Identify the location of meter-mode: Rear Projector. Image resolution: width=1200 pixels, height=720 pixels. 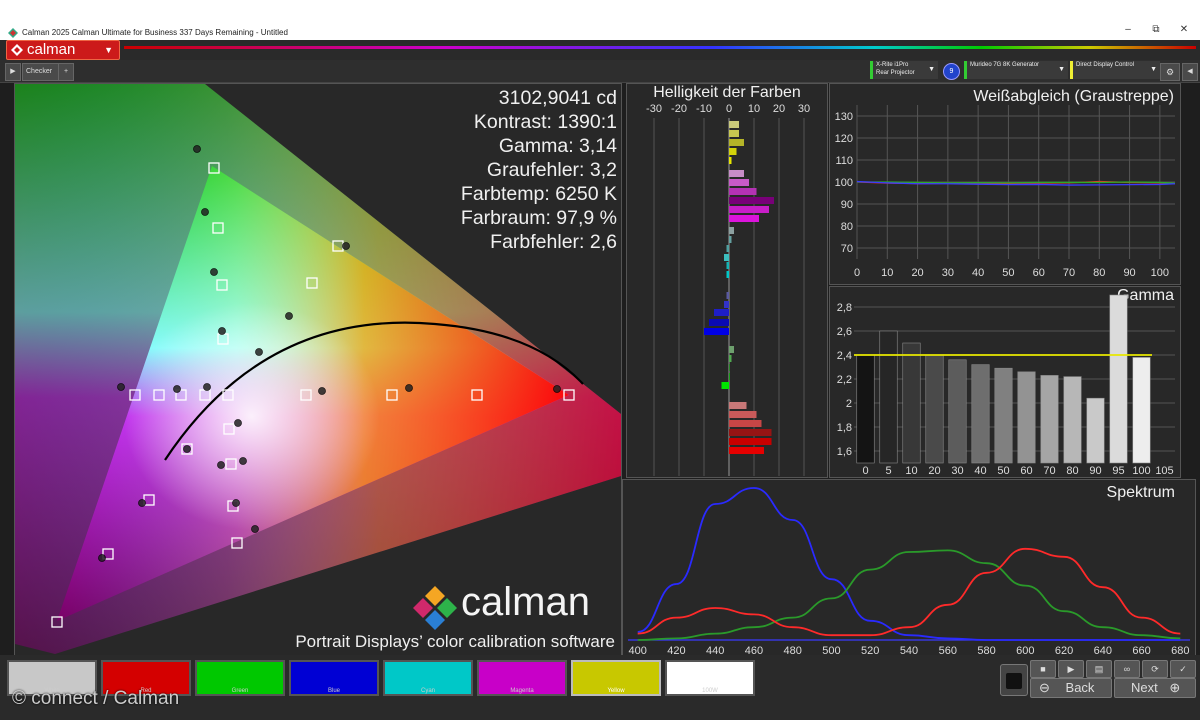
(895, 73).